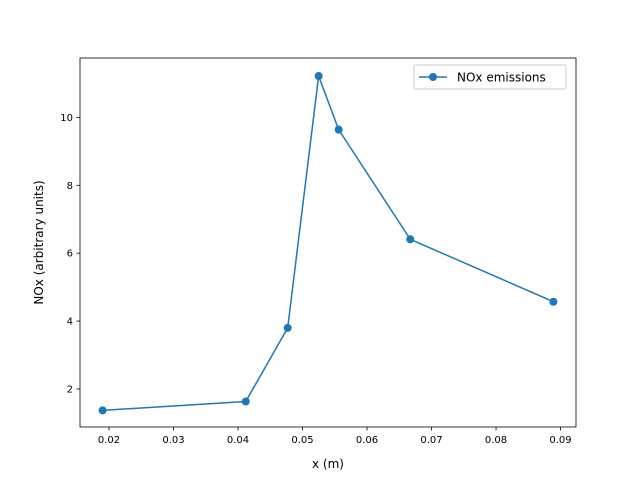 This screenshot has height=484, width=640. I want to click on x-tick-label: 0.02, so click(109, 440).